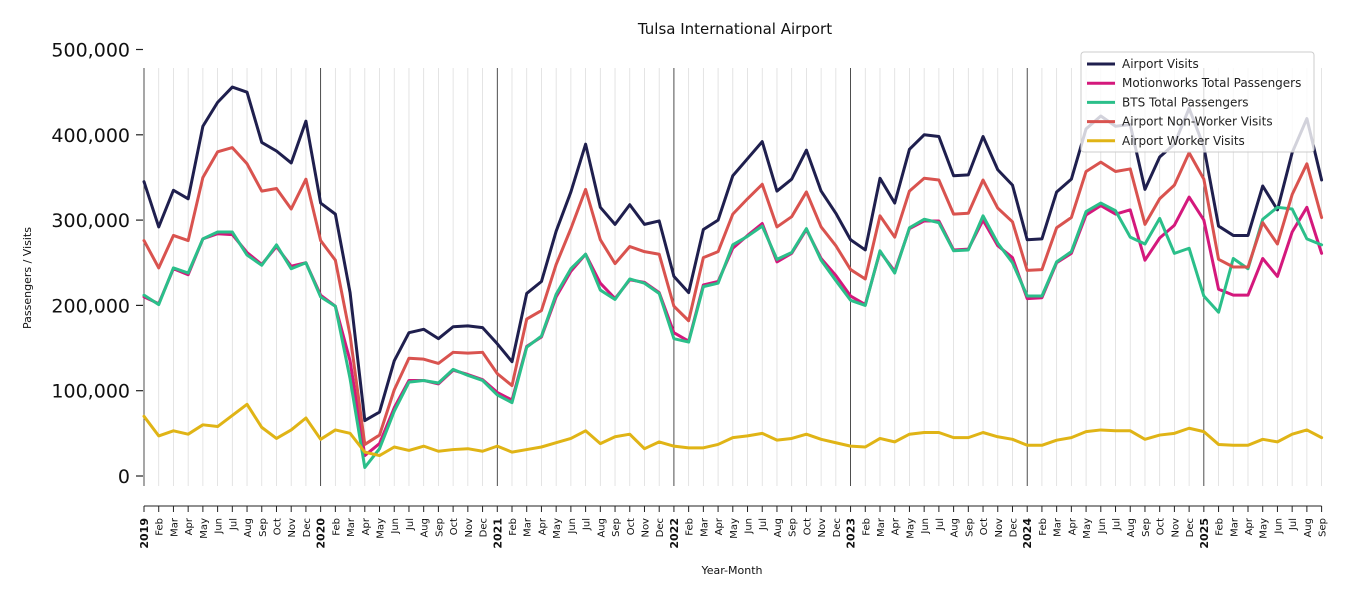 Image resolution: width=1350 pixels, height=600 pixels. I want to click on x-tick-label: 2023, so click(851, 533).